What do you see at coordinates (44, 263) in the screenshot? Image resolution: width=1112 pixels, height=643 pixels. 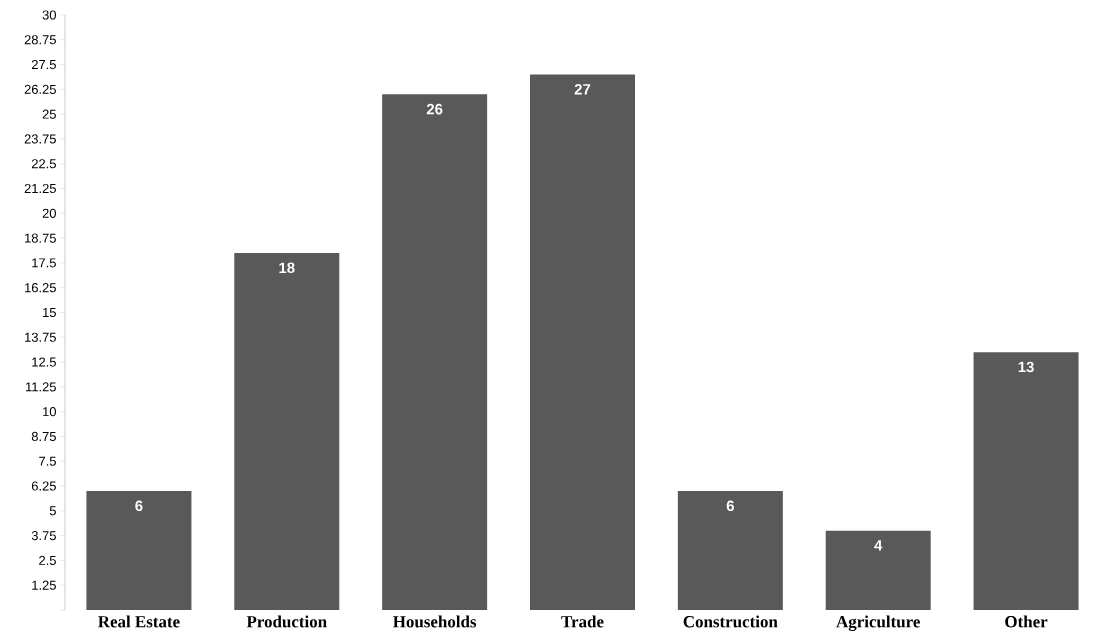 I see `y-tick-label: 17.5` at bounding box center [44, 263].